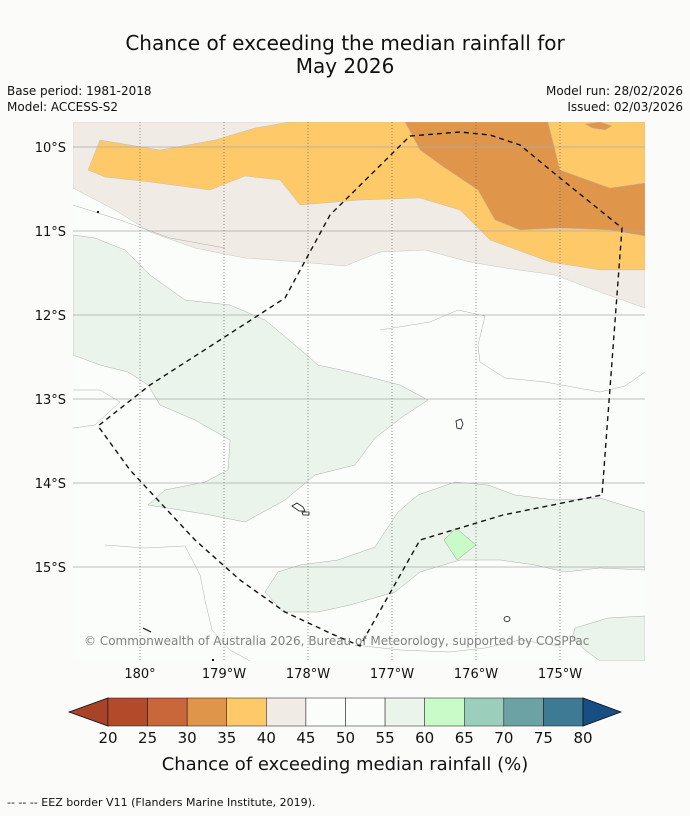 The width and height of the screenshot is (690, 816). Describe the element at coordinates (79, 99) in the screenshot. I see `meta-left: Base period: 1981-2018 Model: ACCESS-S2` at that location.